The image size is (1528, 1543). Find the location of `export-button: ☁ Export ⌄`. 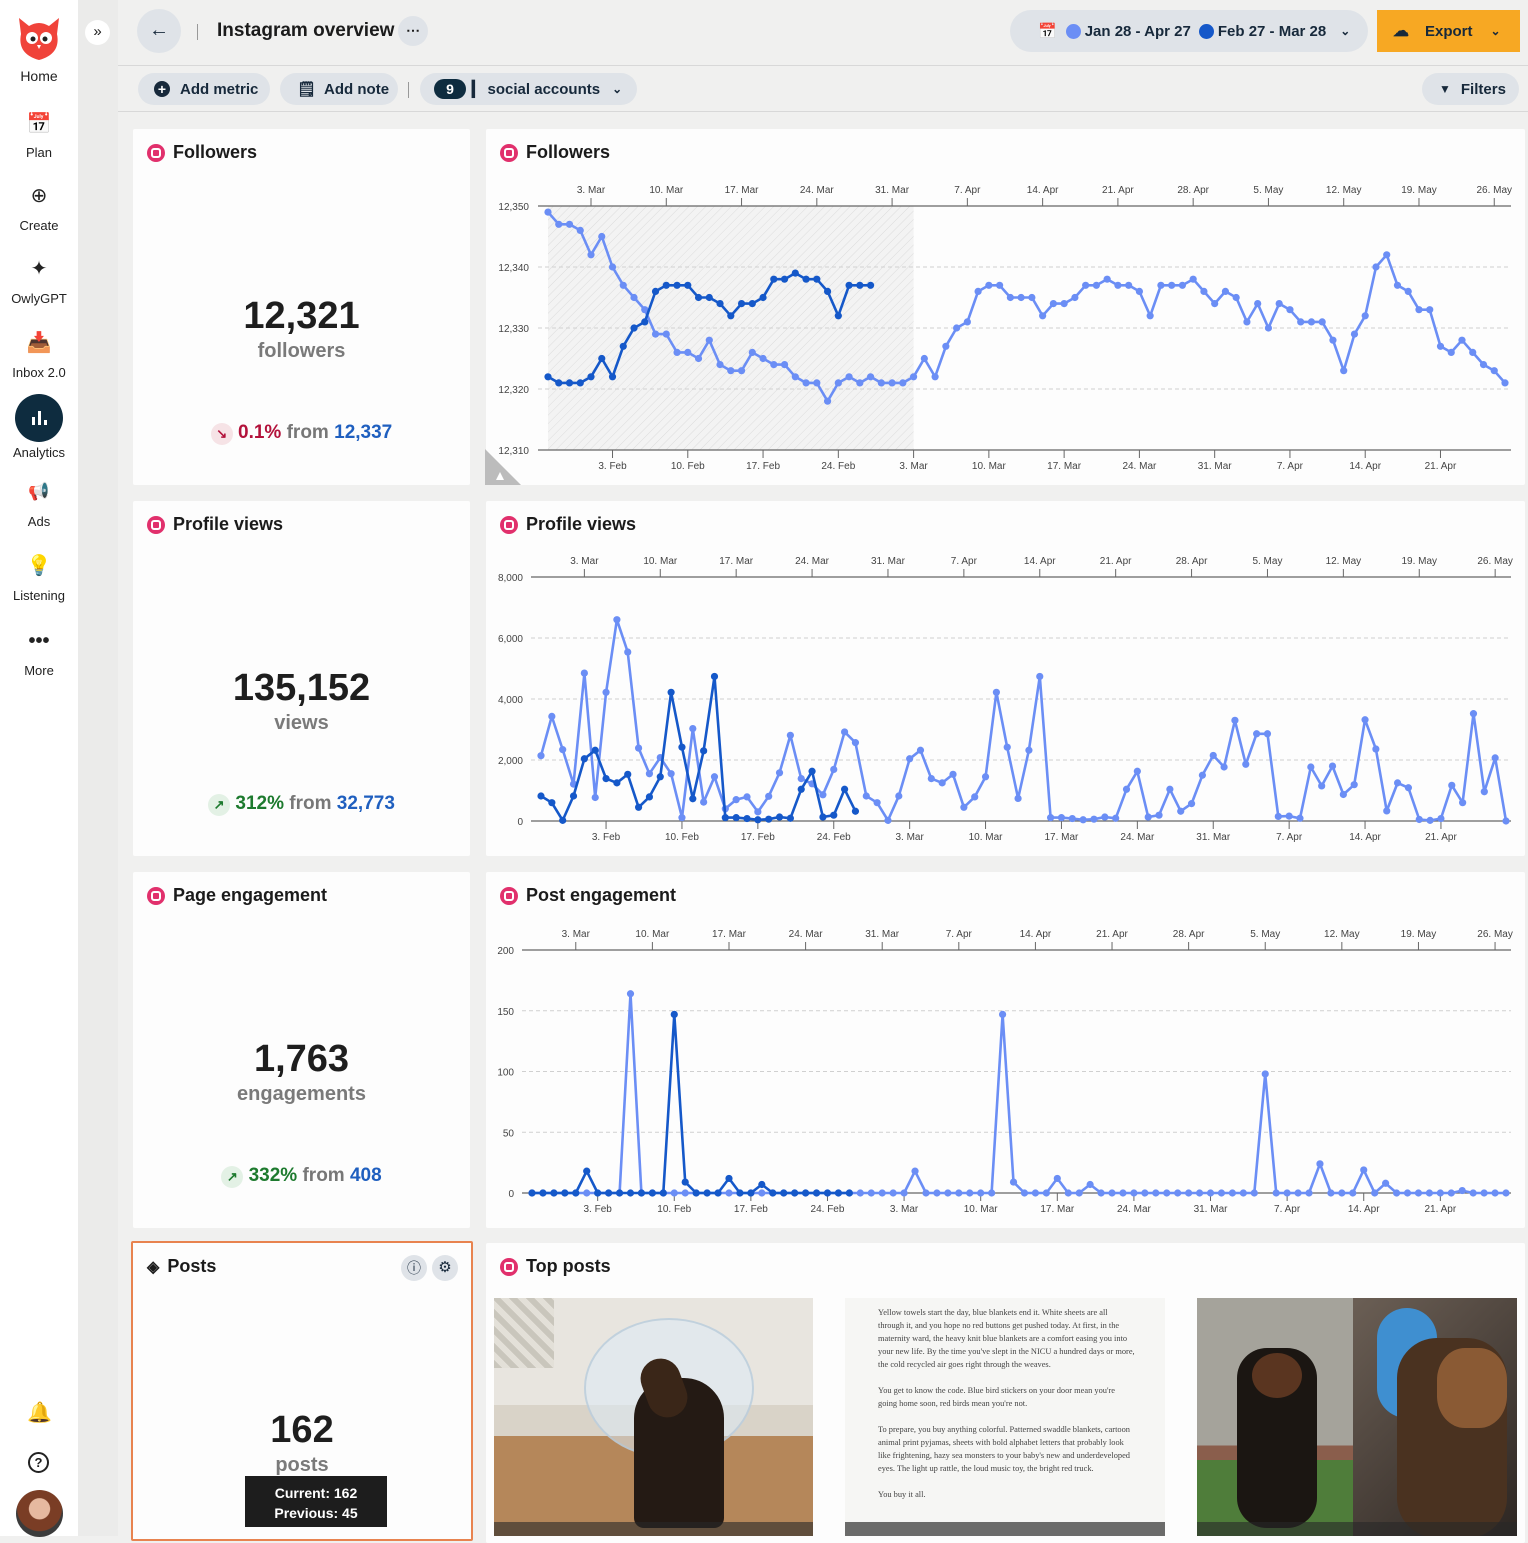

export-button: ☁ Export ⌄ is located at coordinates (1448, 31).